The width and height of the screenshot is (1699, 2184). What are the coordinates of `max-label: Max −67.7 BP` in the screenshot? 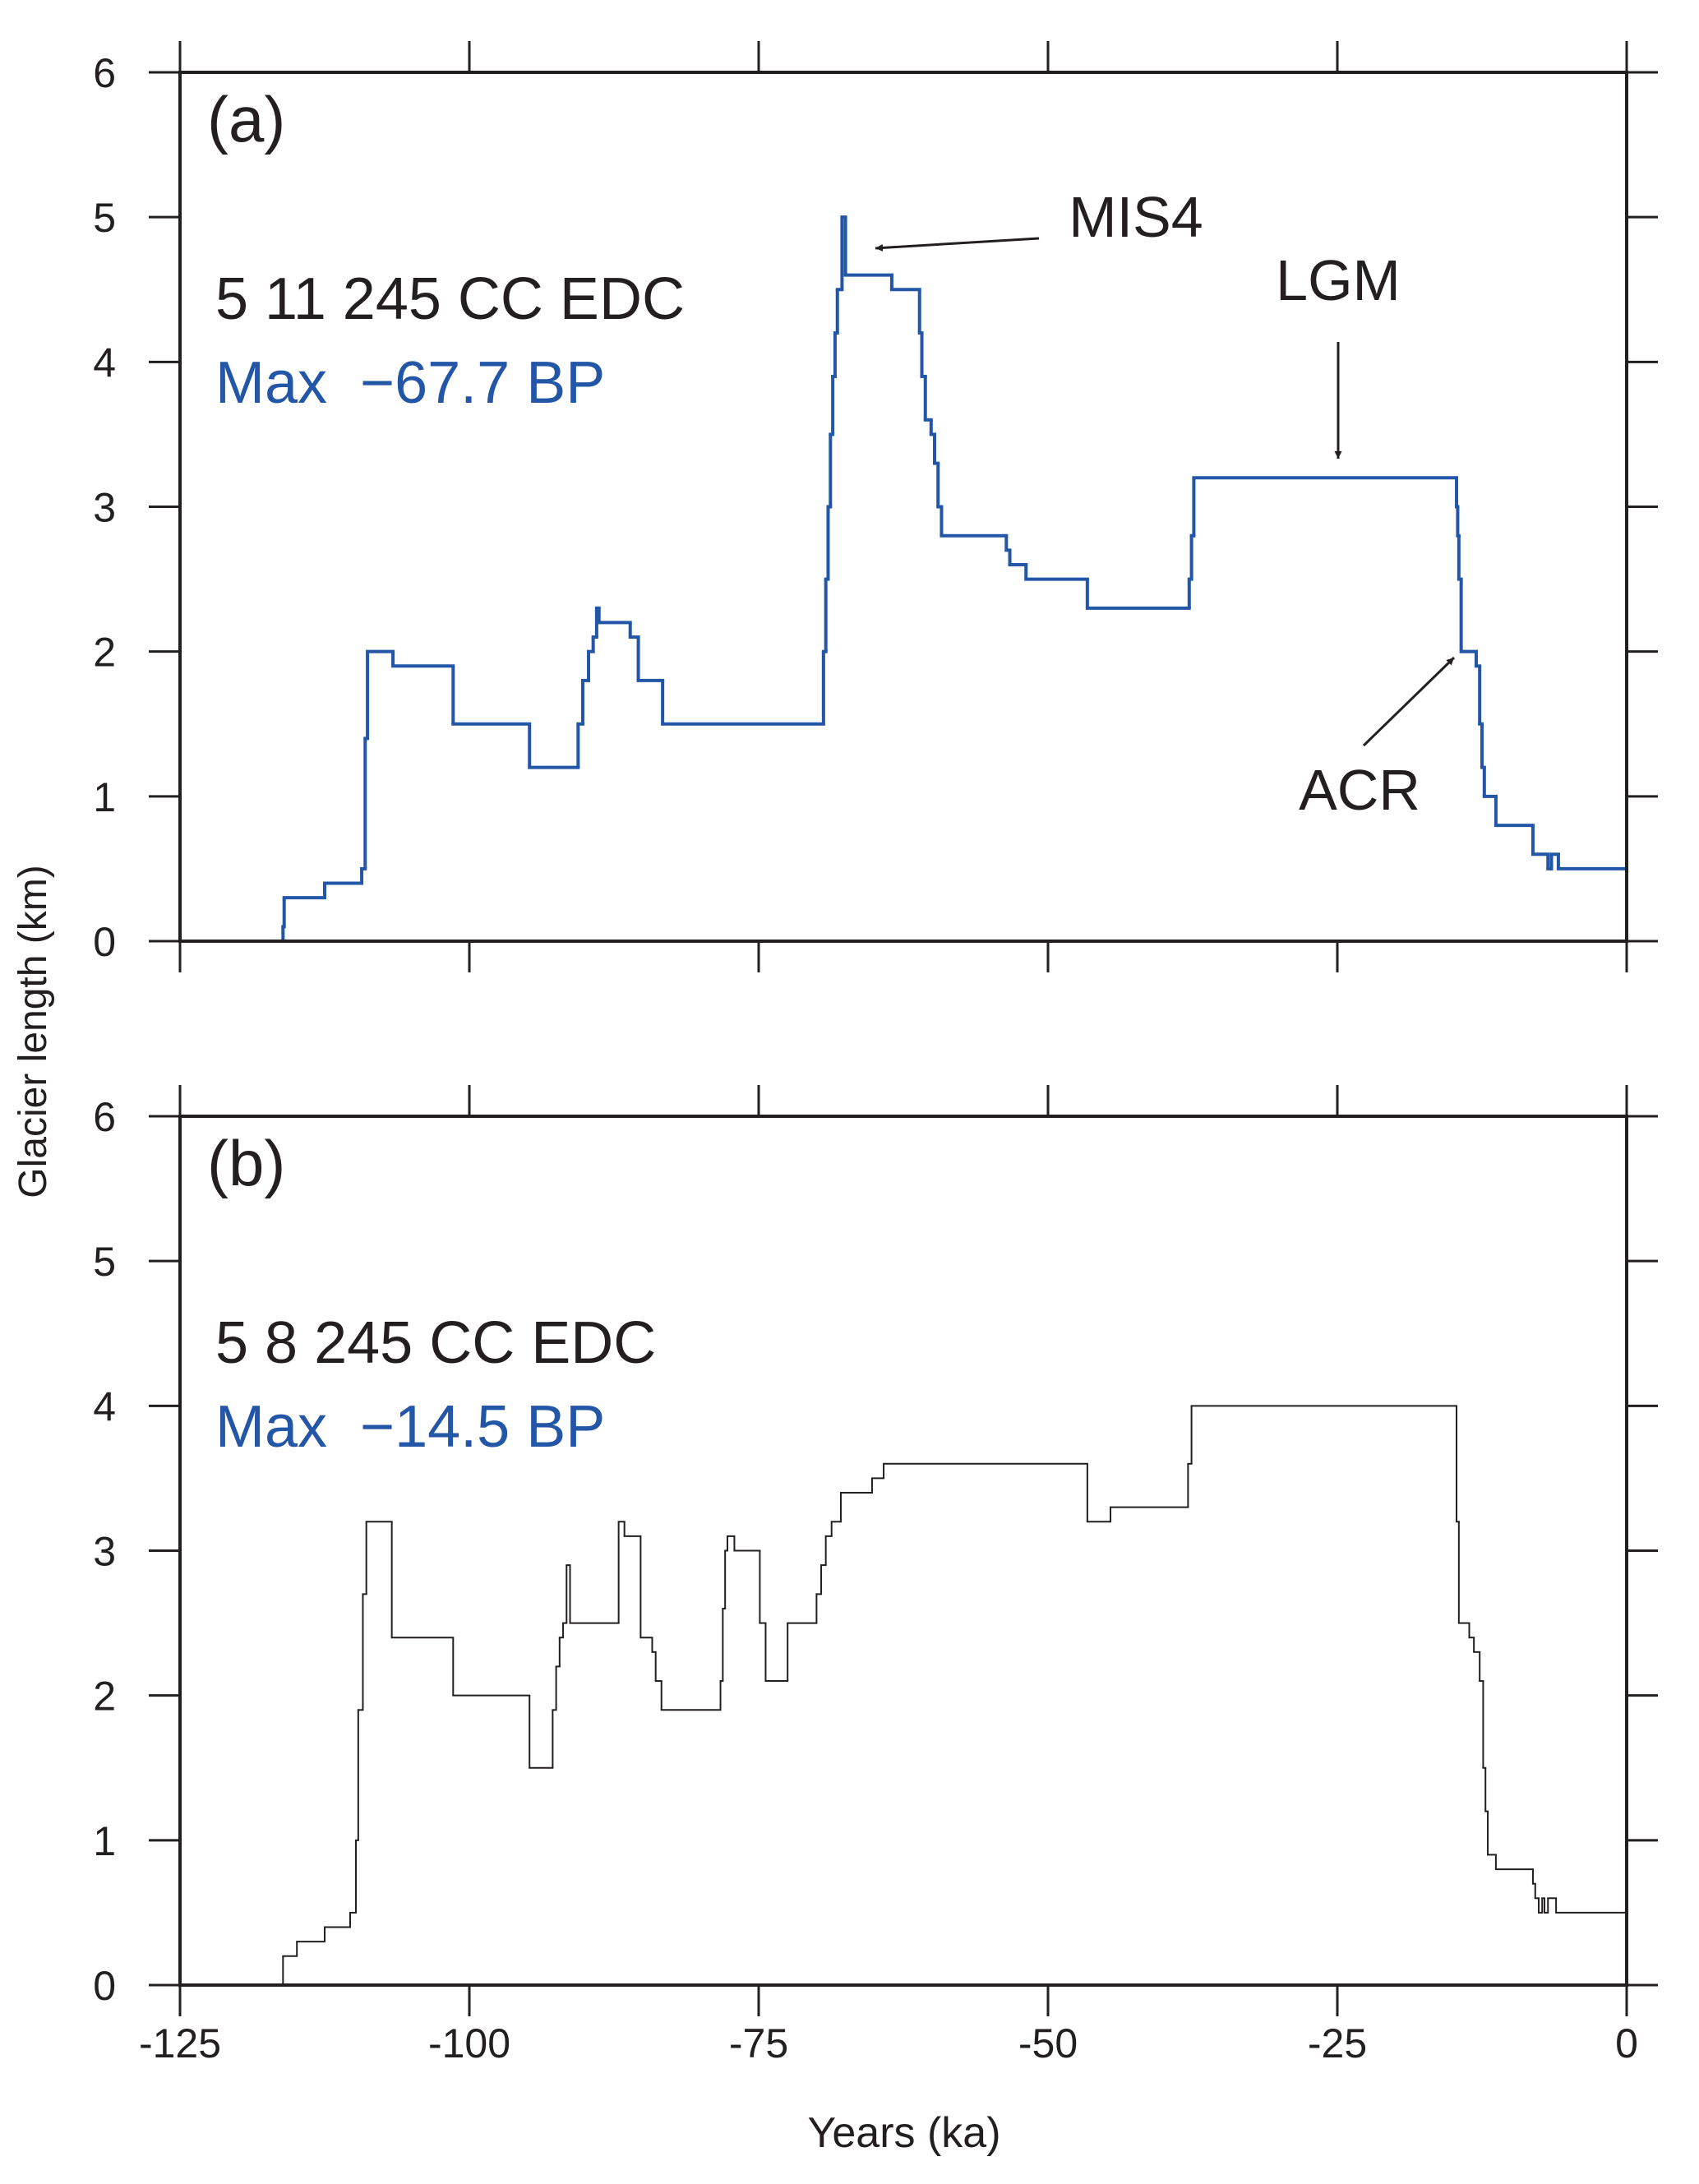 It's located at (410, 383).